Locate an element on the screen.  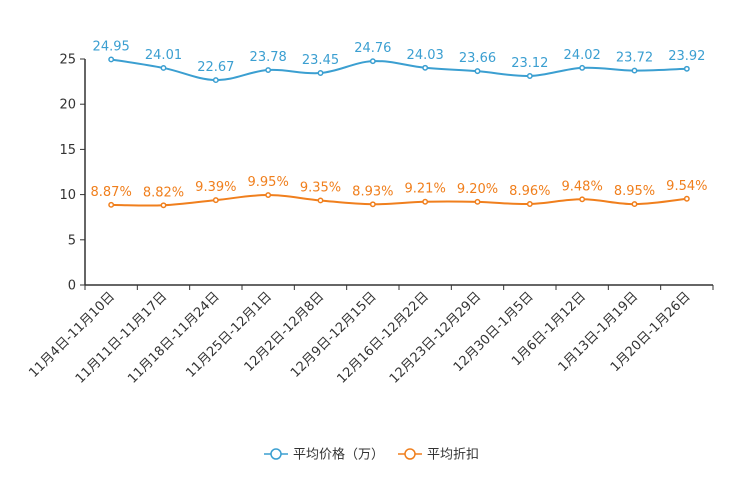
y-tick-label: 25 is located at coordinates (67, 60).